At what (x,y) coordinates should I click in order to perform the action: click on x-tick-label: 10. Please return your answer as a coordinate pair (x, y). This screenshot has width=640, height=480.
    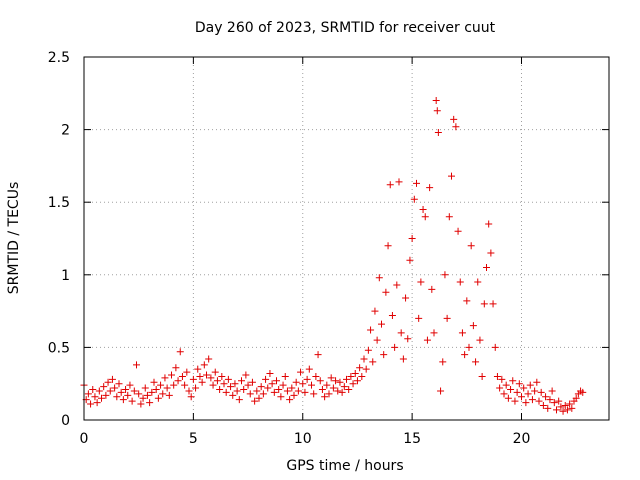
    Looking at the image, I should click on (303, 439).